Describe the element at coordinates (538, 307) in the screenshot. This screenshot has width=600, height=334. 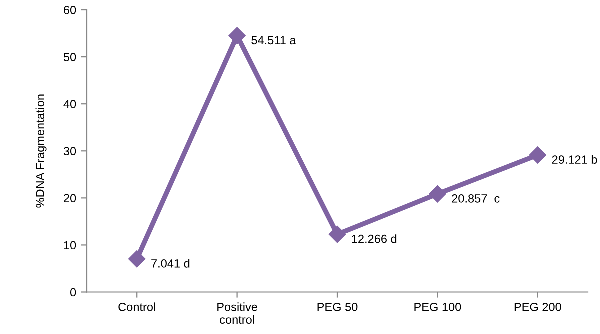
I see `x-tick-label: PEG 200` at that location.